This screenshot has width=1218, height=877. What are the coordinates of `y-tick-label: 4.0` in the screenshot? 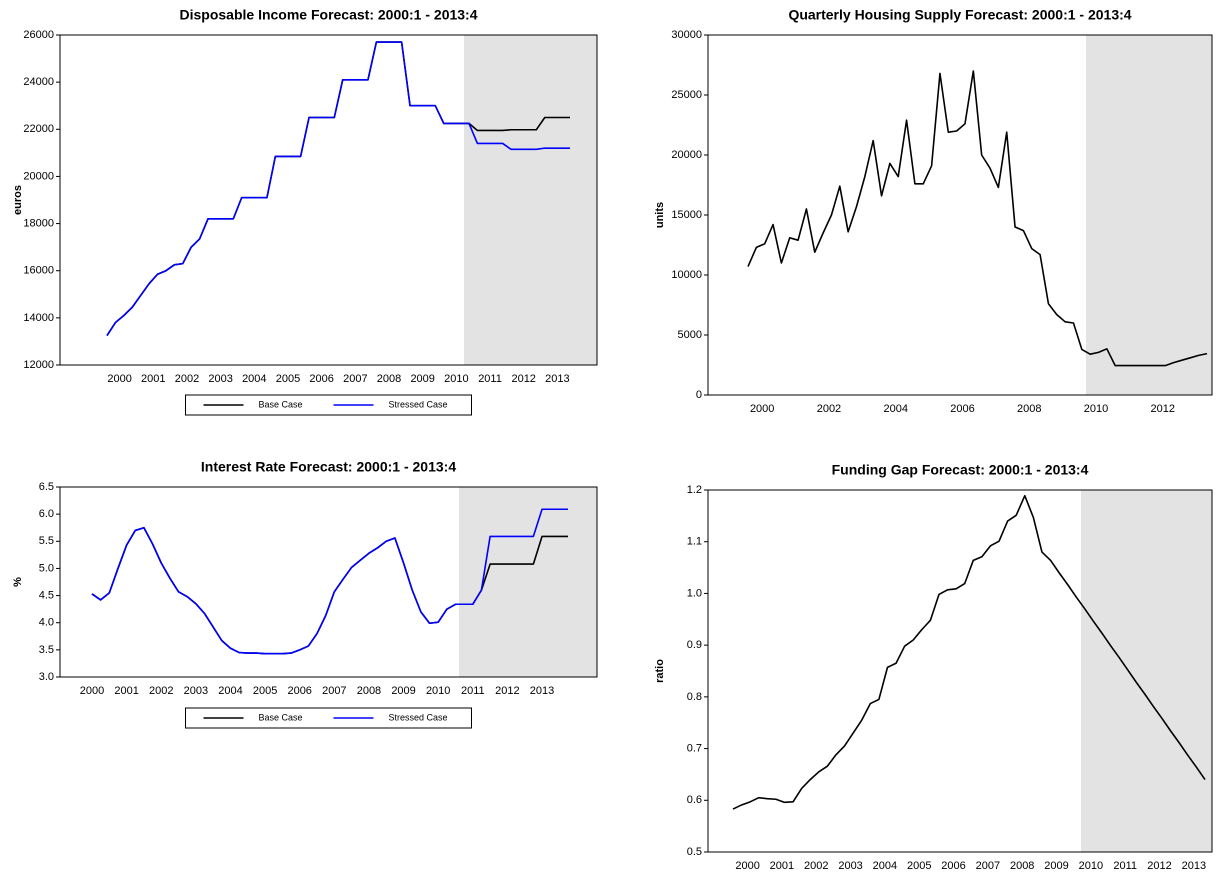 It's located at (46, 623).